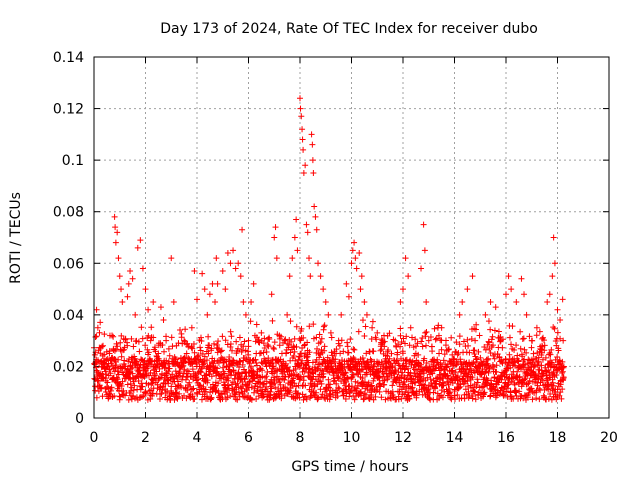 This screenshot has height=484, width=640. What do you see at coordinates (248, 438) in the screenshot?
I see `x-tick-label: 6` at bounding box center [248, 438].